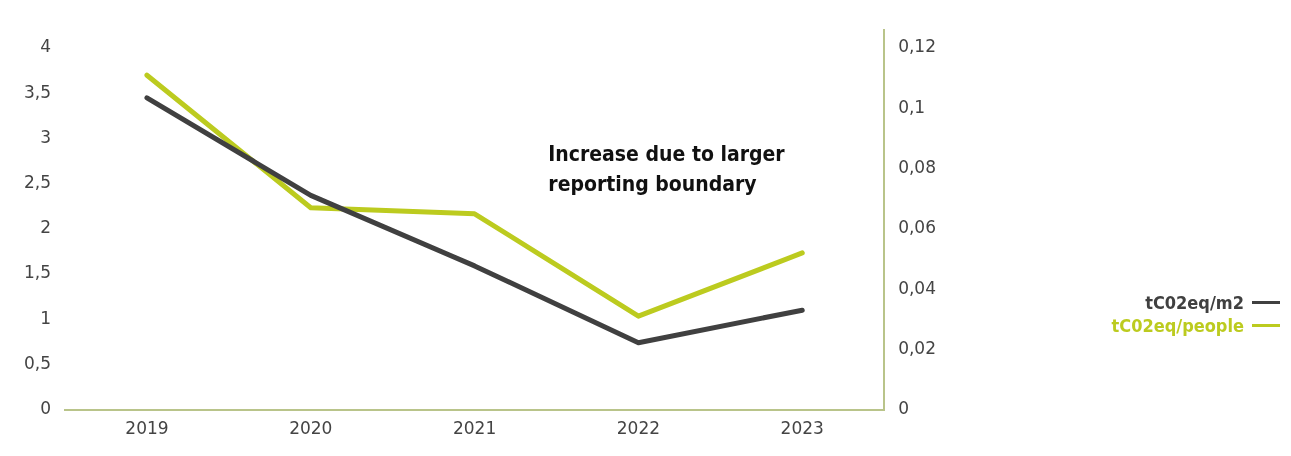  I want to click on y2-tick-label: 0,06, so click(917, 227).